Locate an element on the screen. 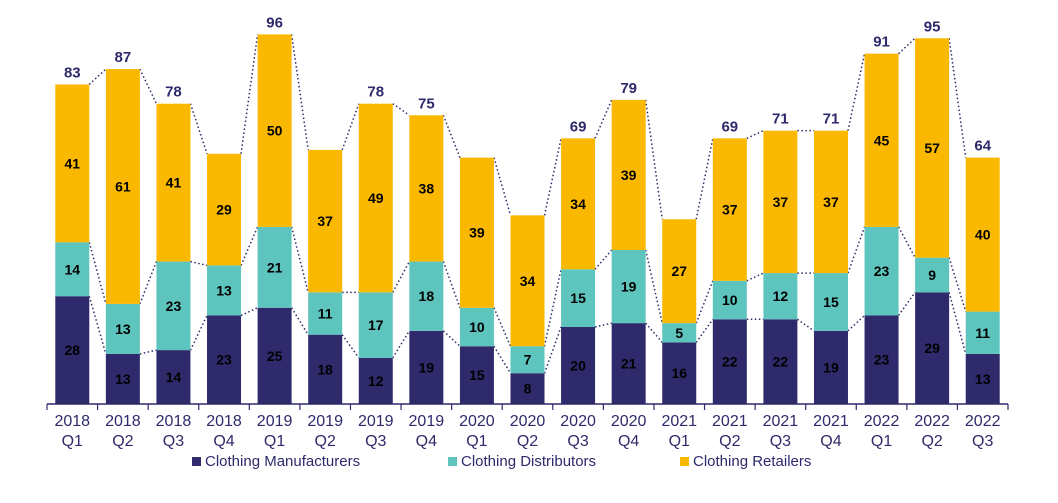 Image resolution: width=1058 pixels, height=503 pixels. data-label: 10 is located at coordinates (477, 327).